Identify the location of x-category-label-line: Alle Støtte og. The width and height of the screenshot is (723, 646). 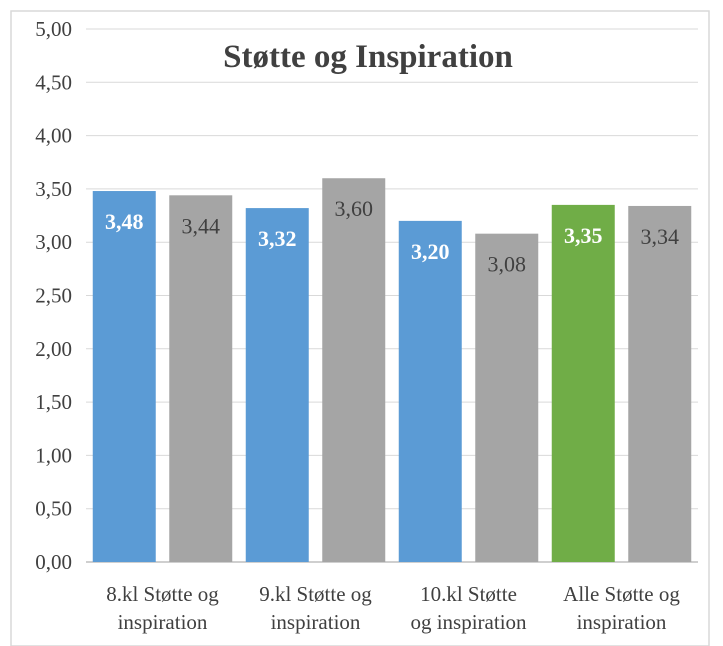
(621, 594).